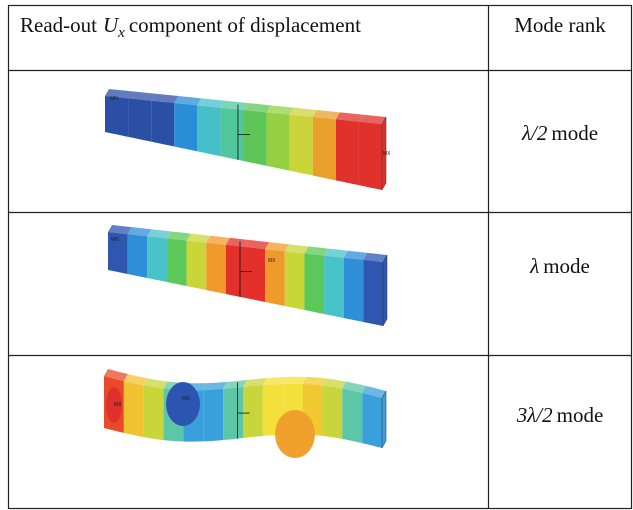  I want to click on rank-symbol: 3λ/2, so click(534, 415).